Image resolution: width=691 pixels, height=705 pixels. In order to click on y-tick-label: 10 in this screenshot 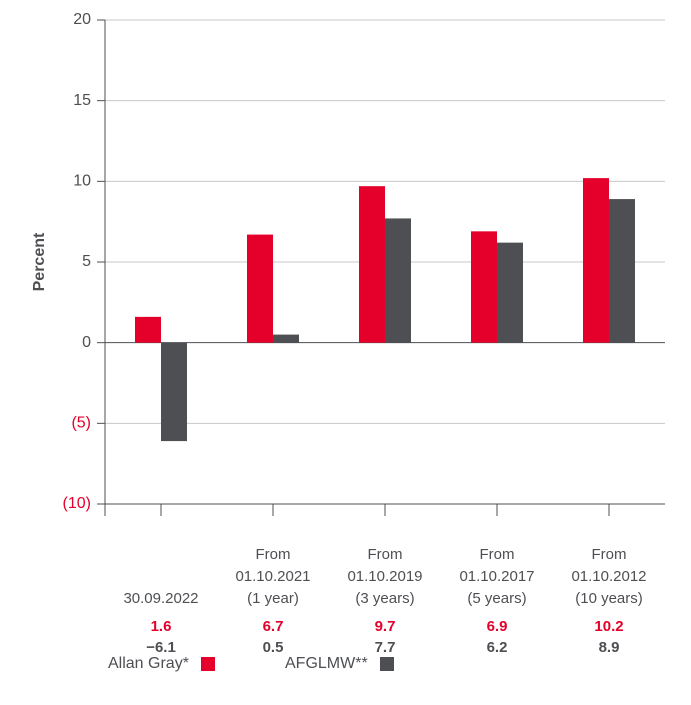, I will do `click(82, 181)`.